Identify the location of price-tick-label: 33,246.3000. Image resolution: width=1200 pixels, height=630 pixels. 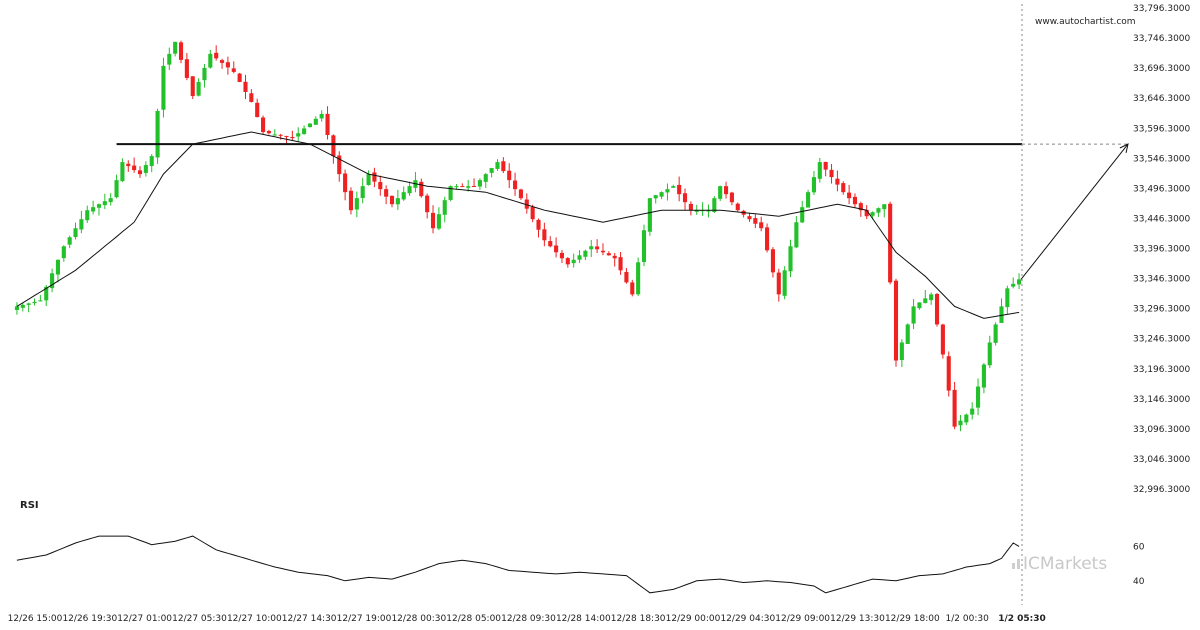
(1162, 340).